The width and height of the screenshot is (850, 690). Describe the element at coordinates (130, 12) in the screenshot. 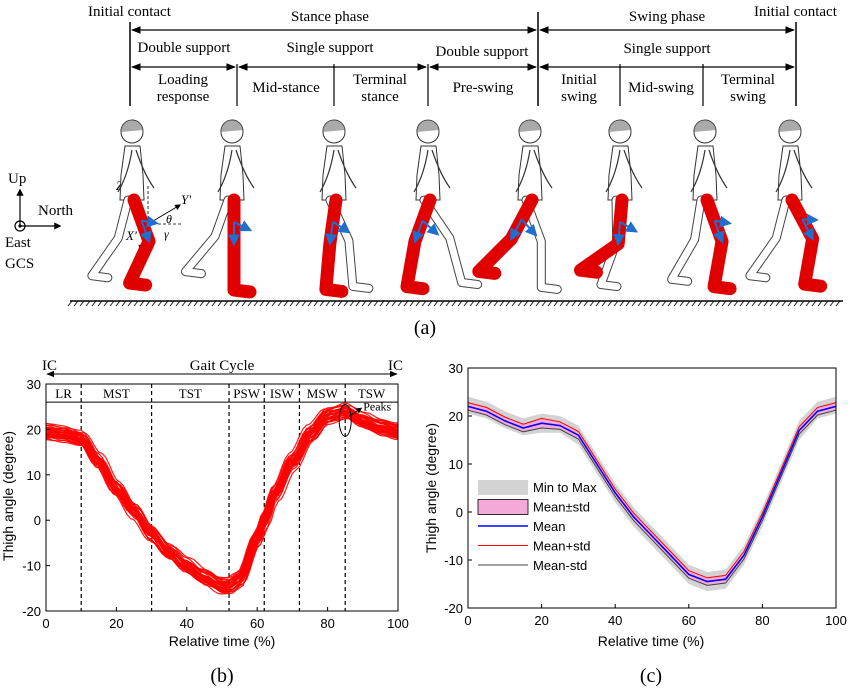

I see `initial-contact-left: Initial contact` at that location.